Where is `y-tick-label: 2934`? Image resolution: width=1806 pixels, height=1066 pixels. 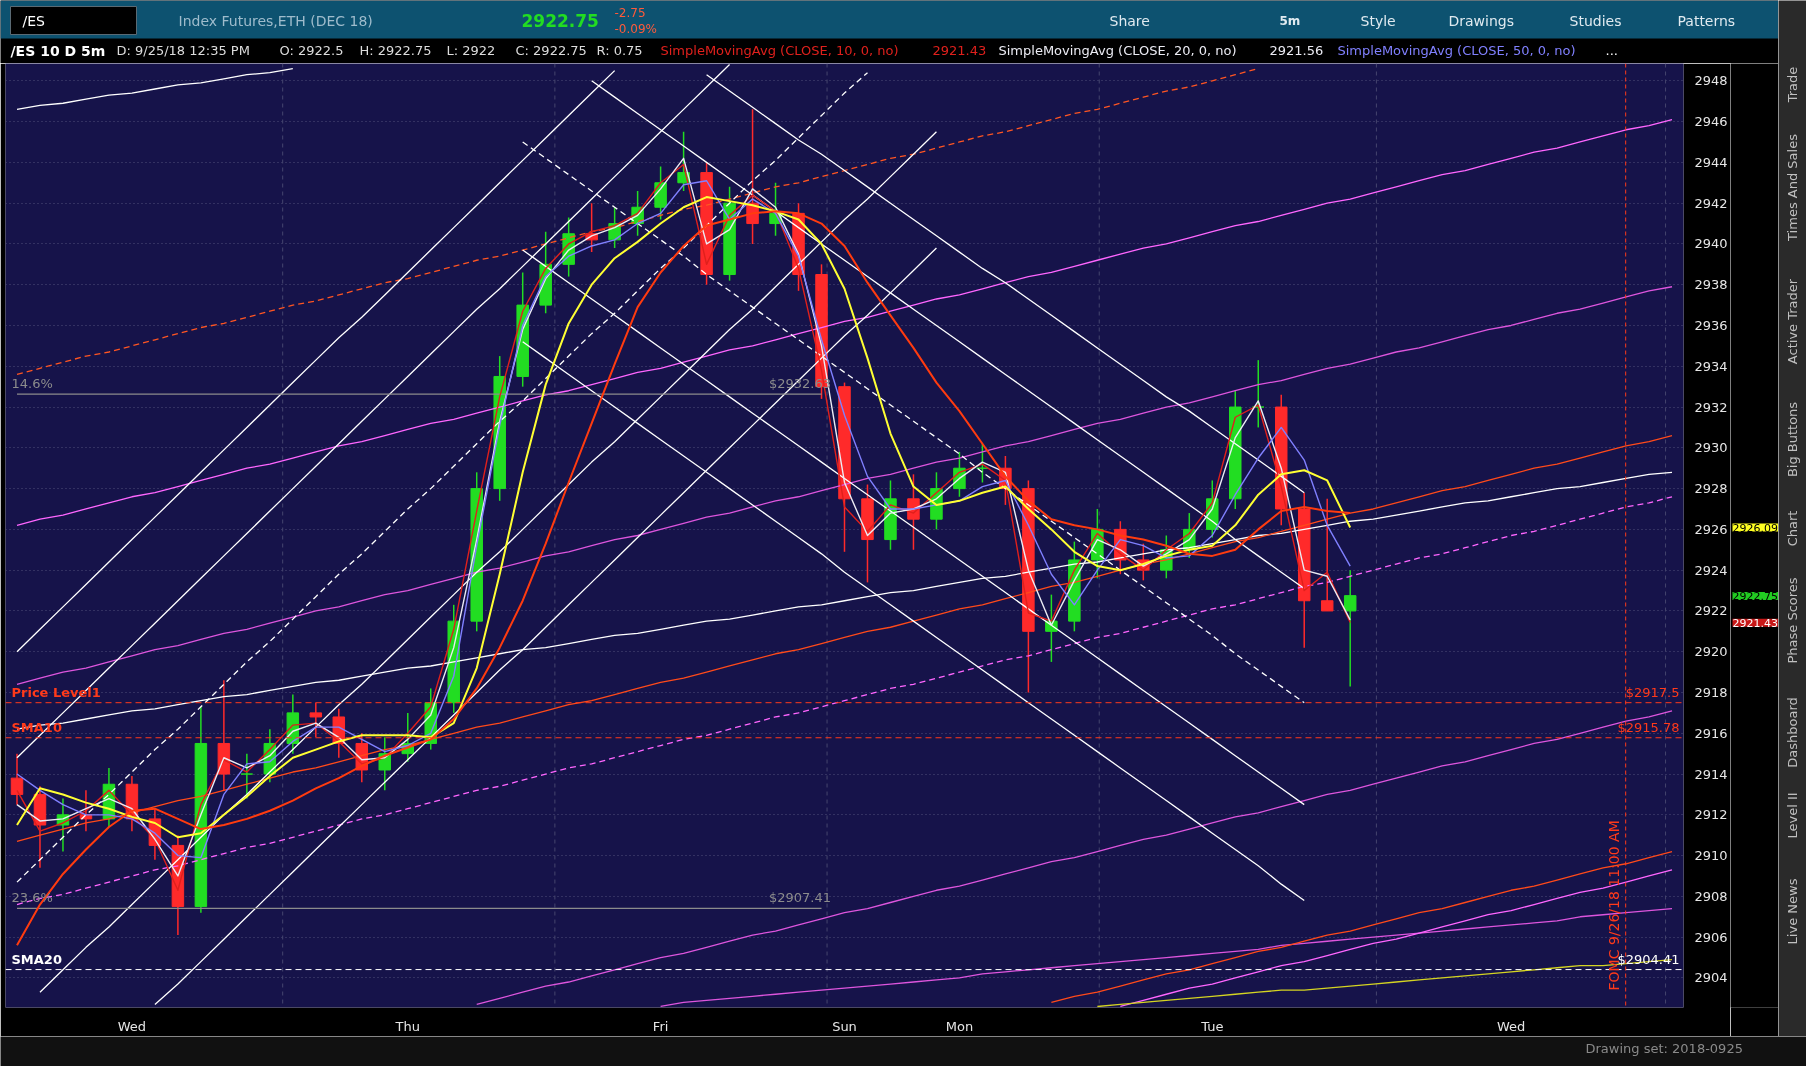
y-tick-label: 2934 is located at coordinates (1711, 366).